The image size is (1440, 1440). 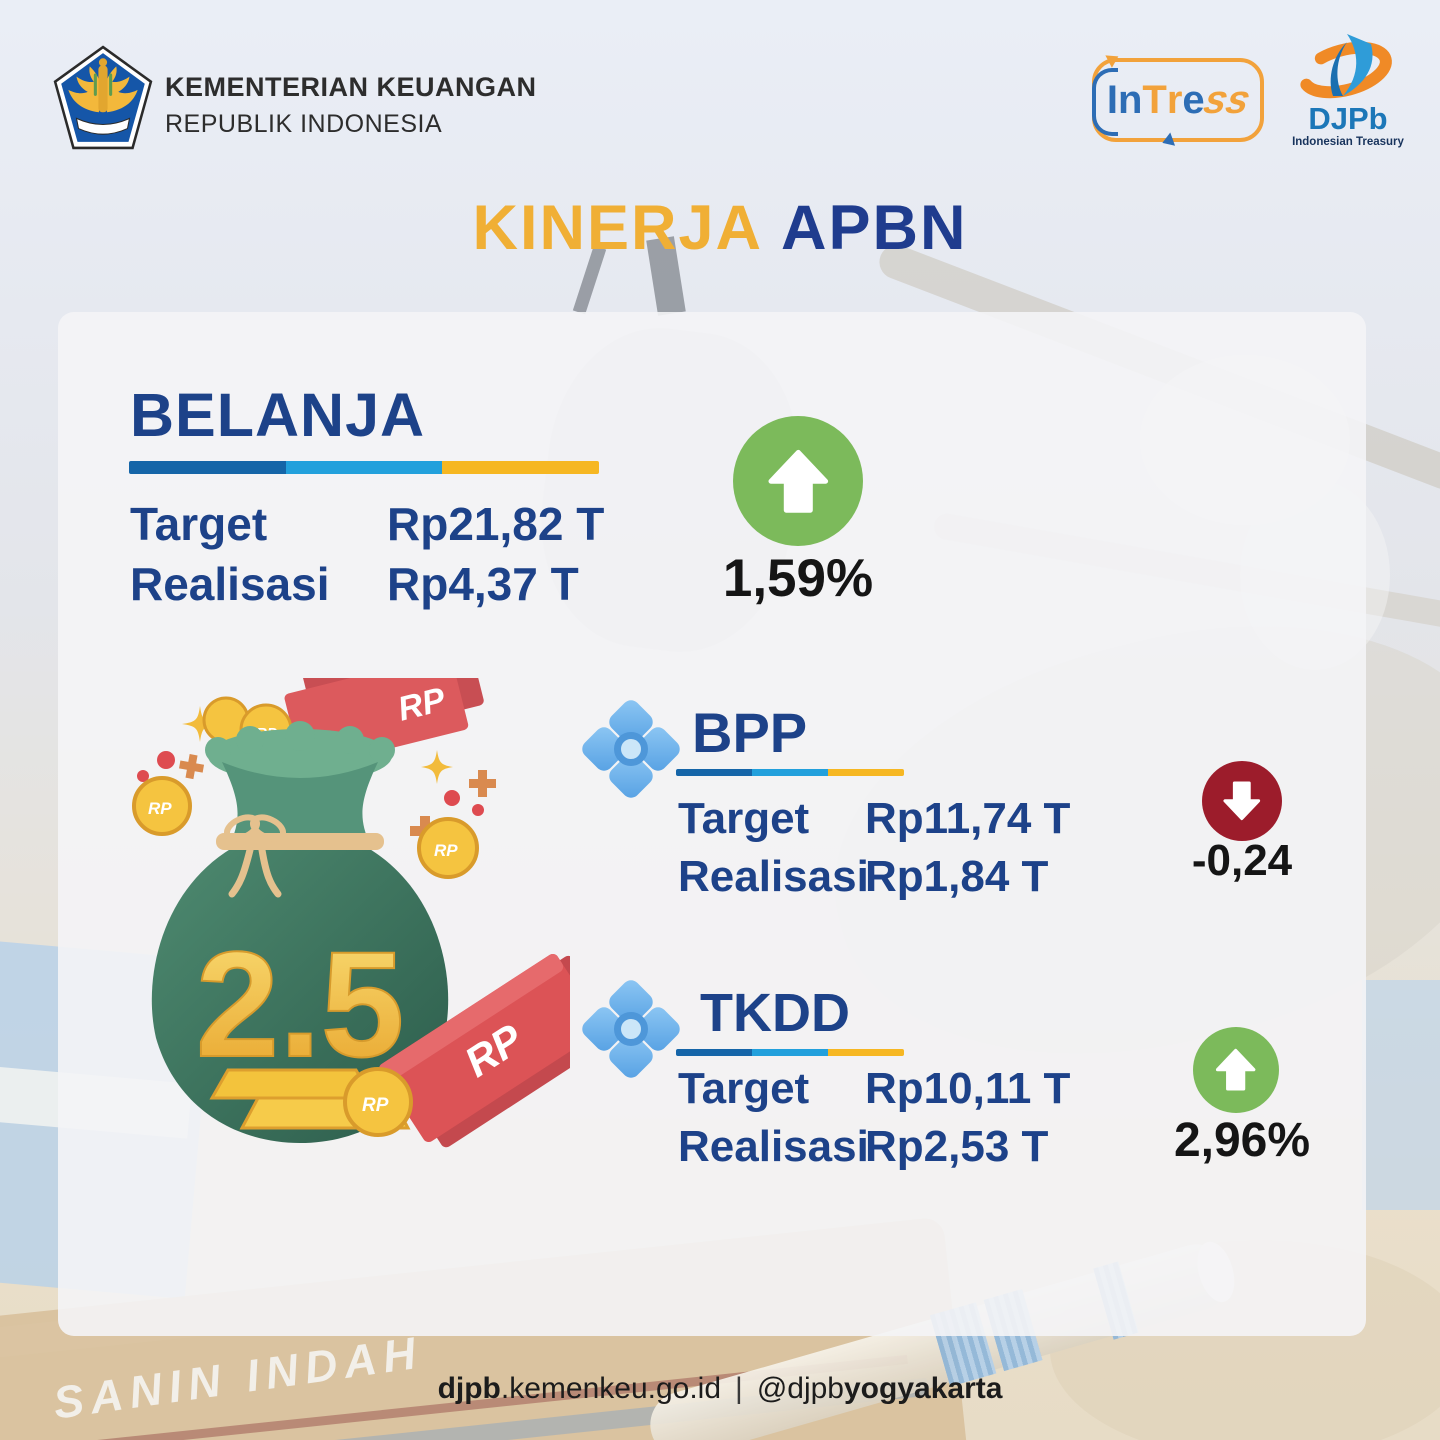 I want to click on target-value: Rp21,82 T, so click(x=496, y=524).